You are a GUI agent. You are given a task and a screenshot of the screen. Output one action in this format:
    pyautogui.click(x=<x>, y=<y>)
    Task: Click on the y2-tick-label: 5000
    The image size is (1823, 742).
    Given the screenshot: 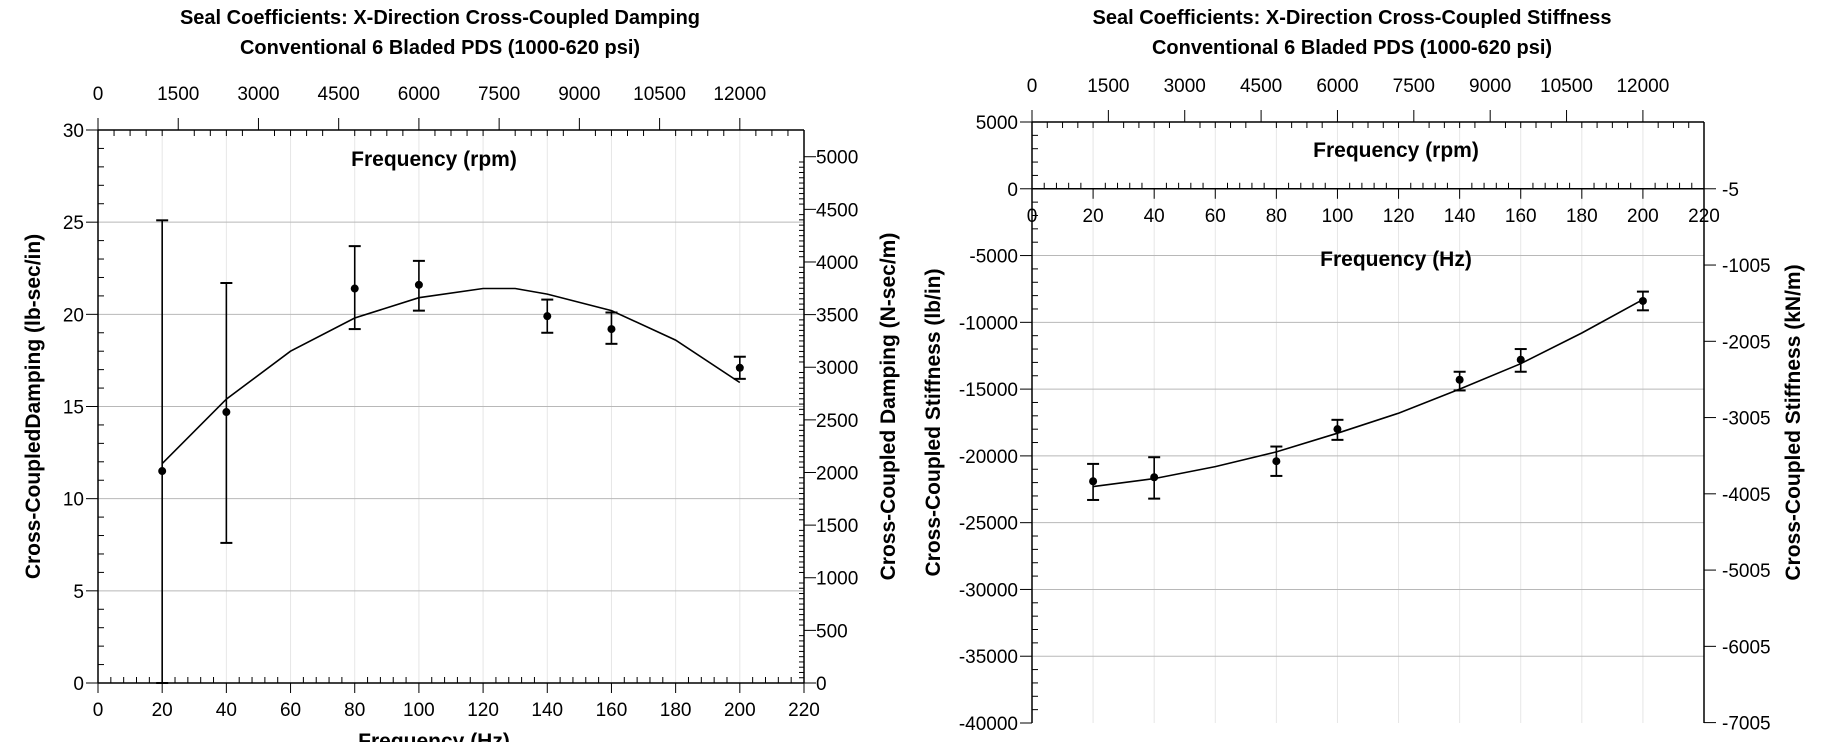 What is the action you would take?
    pyautogui.click(x=837, y=158)
    